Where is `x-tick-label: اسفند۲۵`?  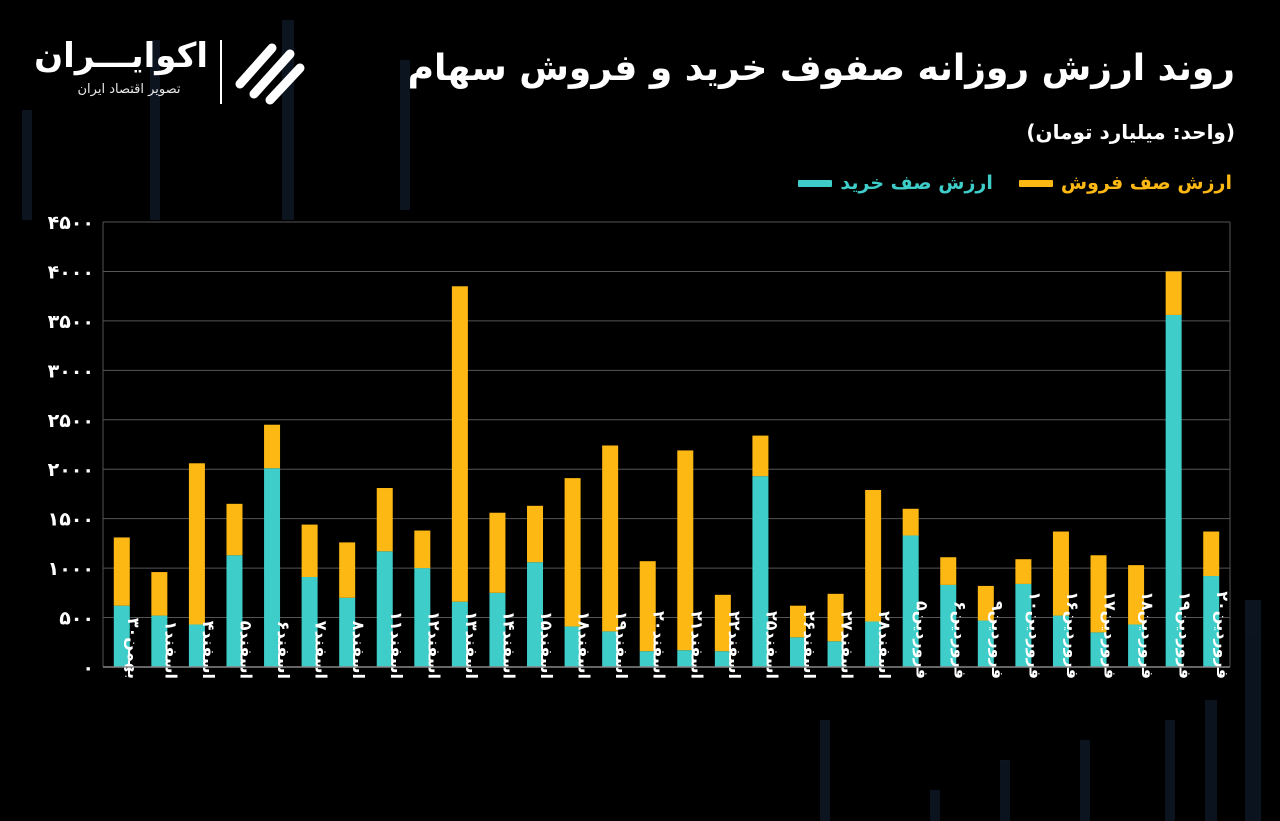
x-tick-label: اسفند۲۵ is located at coordinates (771, 645).